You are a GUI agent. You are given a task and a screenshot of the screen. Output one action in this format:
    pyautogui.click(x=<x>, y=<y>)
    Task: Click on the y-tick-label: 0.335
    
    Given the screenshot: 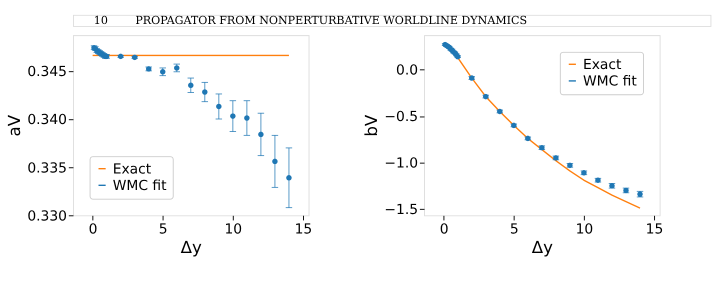 What is the action you would take?
    pyautogui.click(x=47, y=168)
    